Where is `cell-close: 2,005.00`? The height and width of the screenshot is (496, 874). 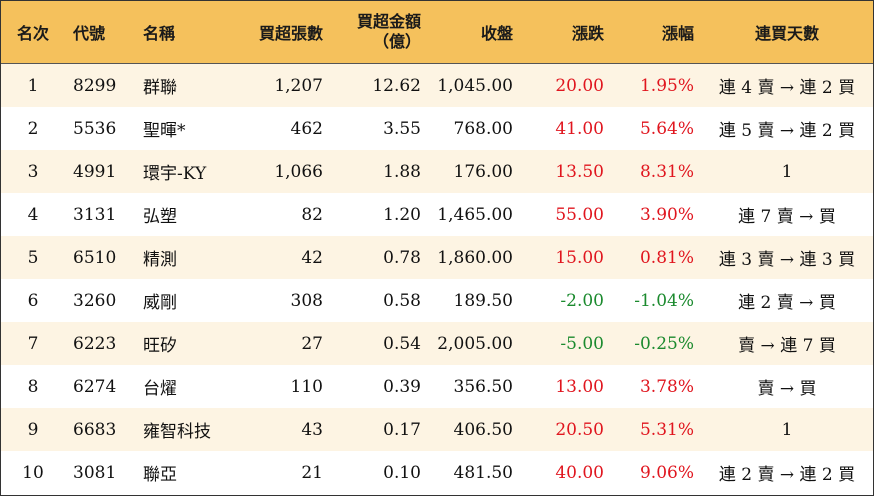 cell-close: 2,005.00 is located at coordinates (475, 343).